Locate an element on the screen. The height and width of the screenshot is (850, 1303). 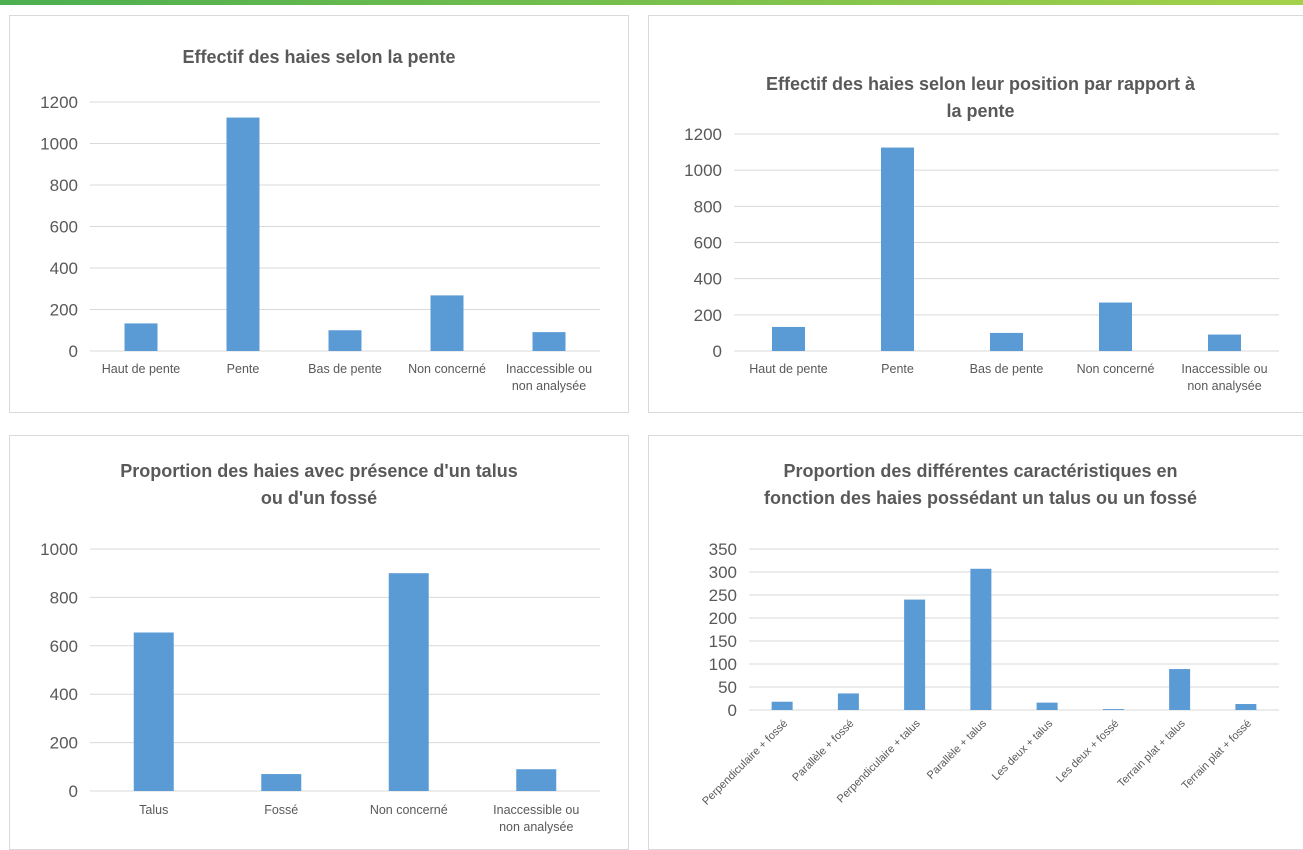
x-tick-label: Fossé is located at coordinates (281, 810).